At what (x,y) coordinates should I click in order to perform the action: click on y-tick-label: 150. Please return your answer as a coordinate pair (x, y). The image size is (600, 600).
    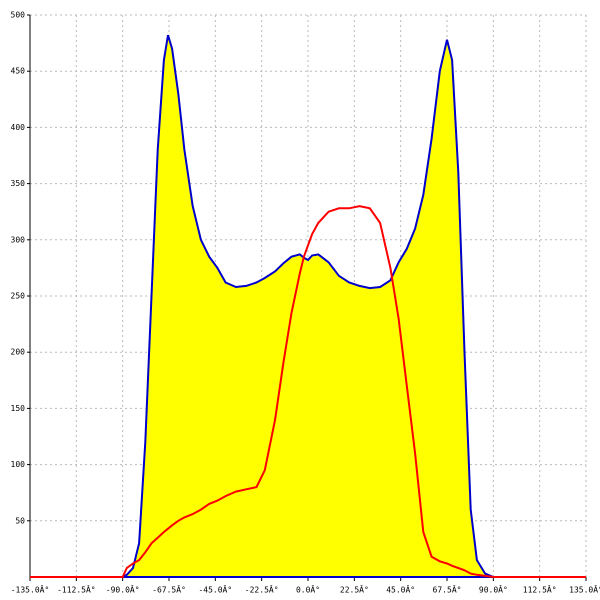
    Looking at the image, I should click on (18, 408).